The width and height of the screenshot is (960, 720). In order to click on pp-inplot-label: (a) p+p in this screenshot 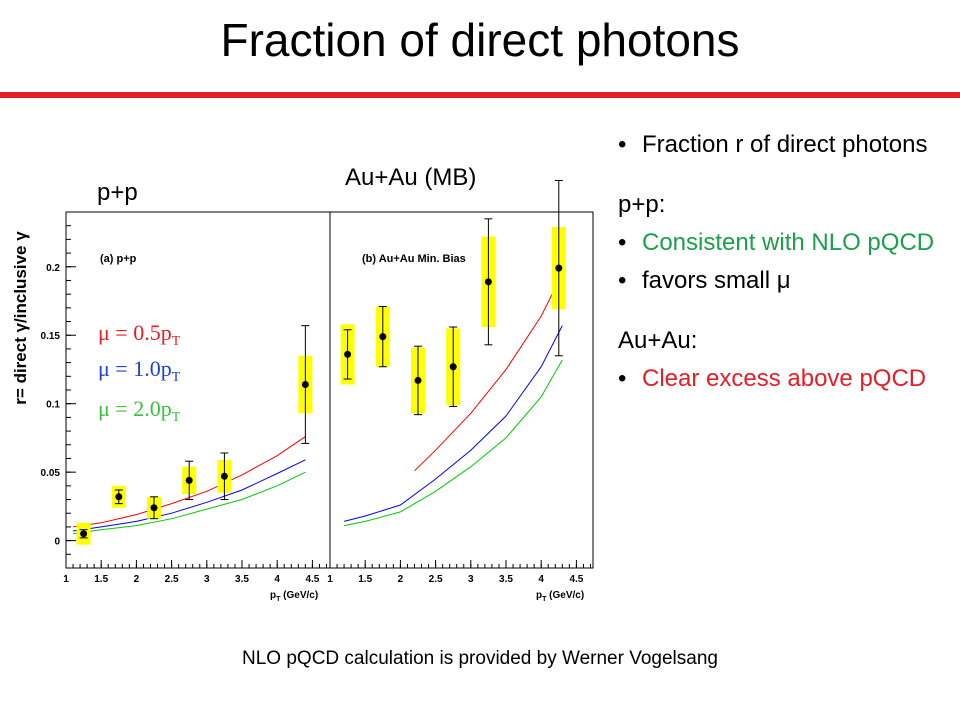, I will do `click(118, 259)`.